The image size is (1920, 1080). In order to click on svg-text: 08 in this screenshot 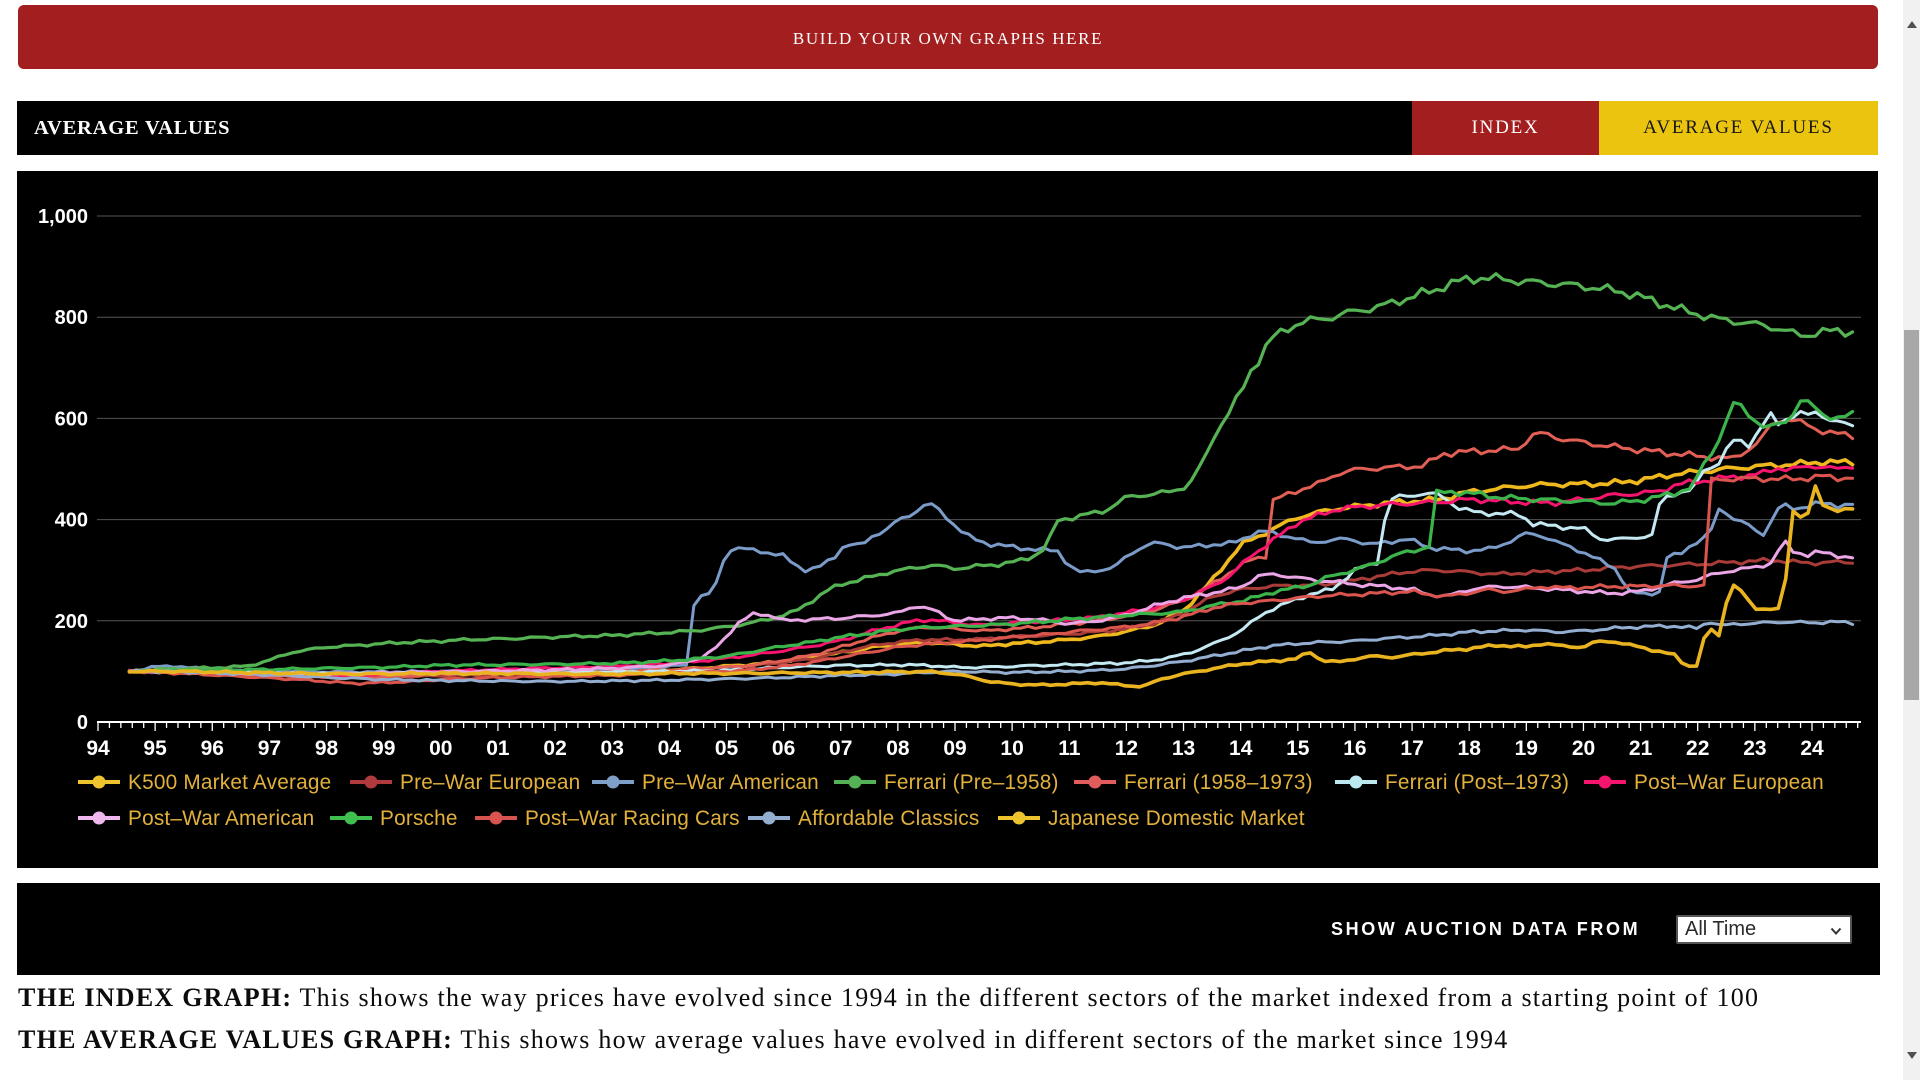, I will do `click(898, 748)`.